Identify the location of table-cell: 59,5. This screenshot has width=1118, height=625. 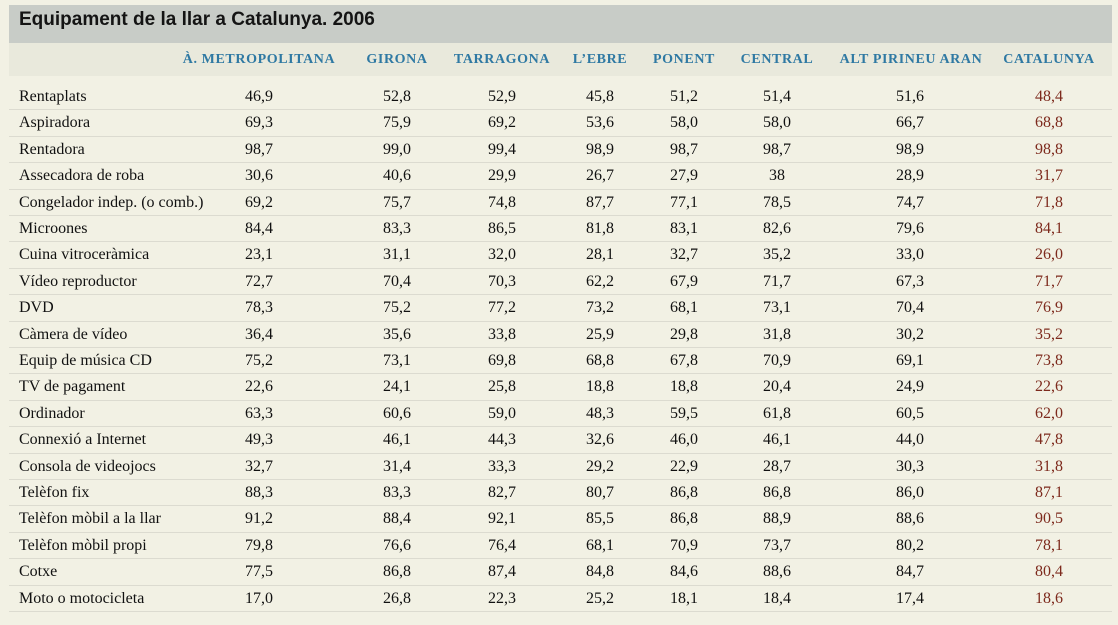
(684, 413).